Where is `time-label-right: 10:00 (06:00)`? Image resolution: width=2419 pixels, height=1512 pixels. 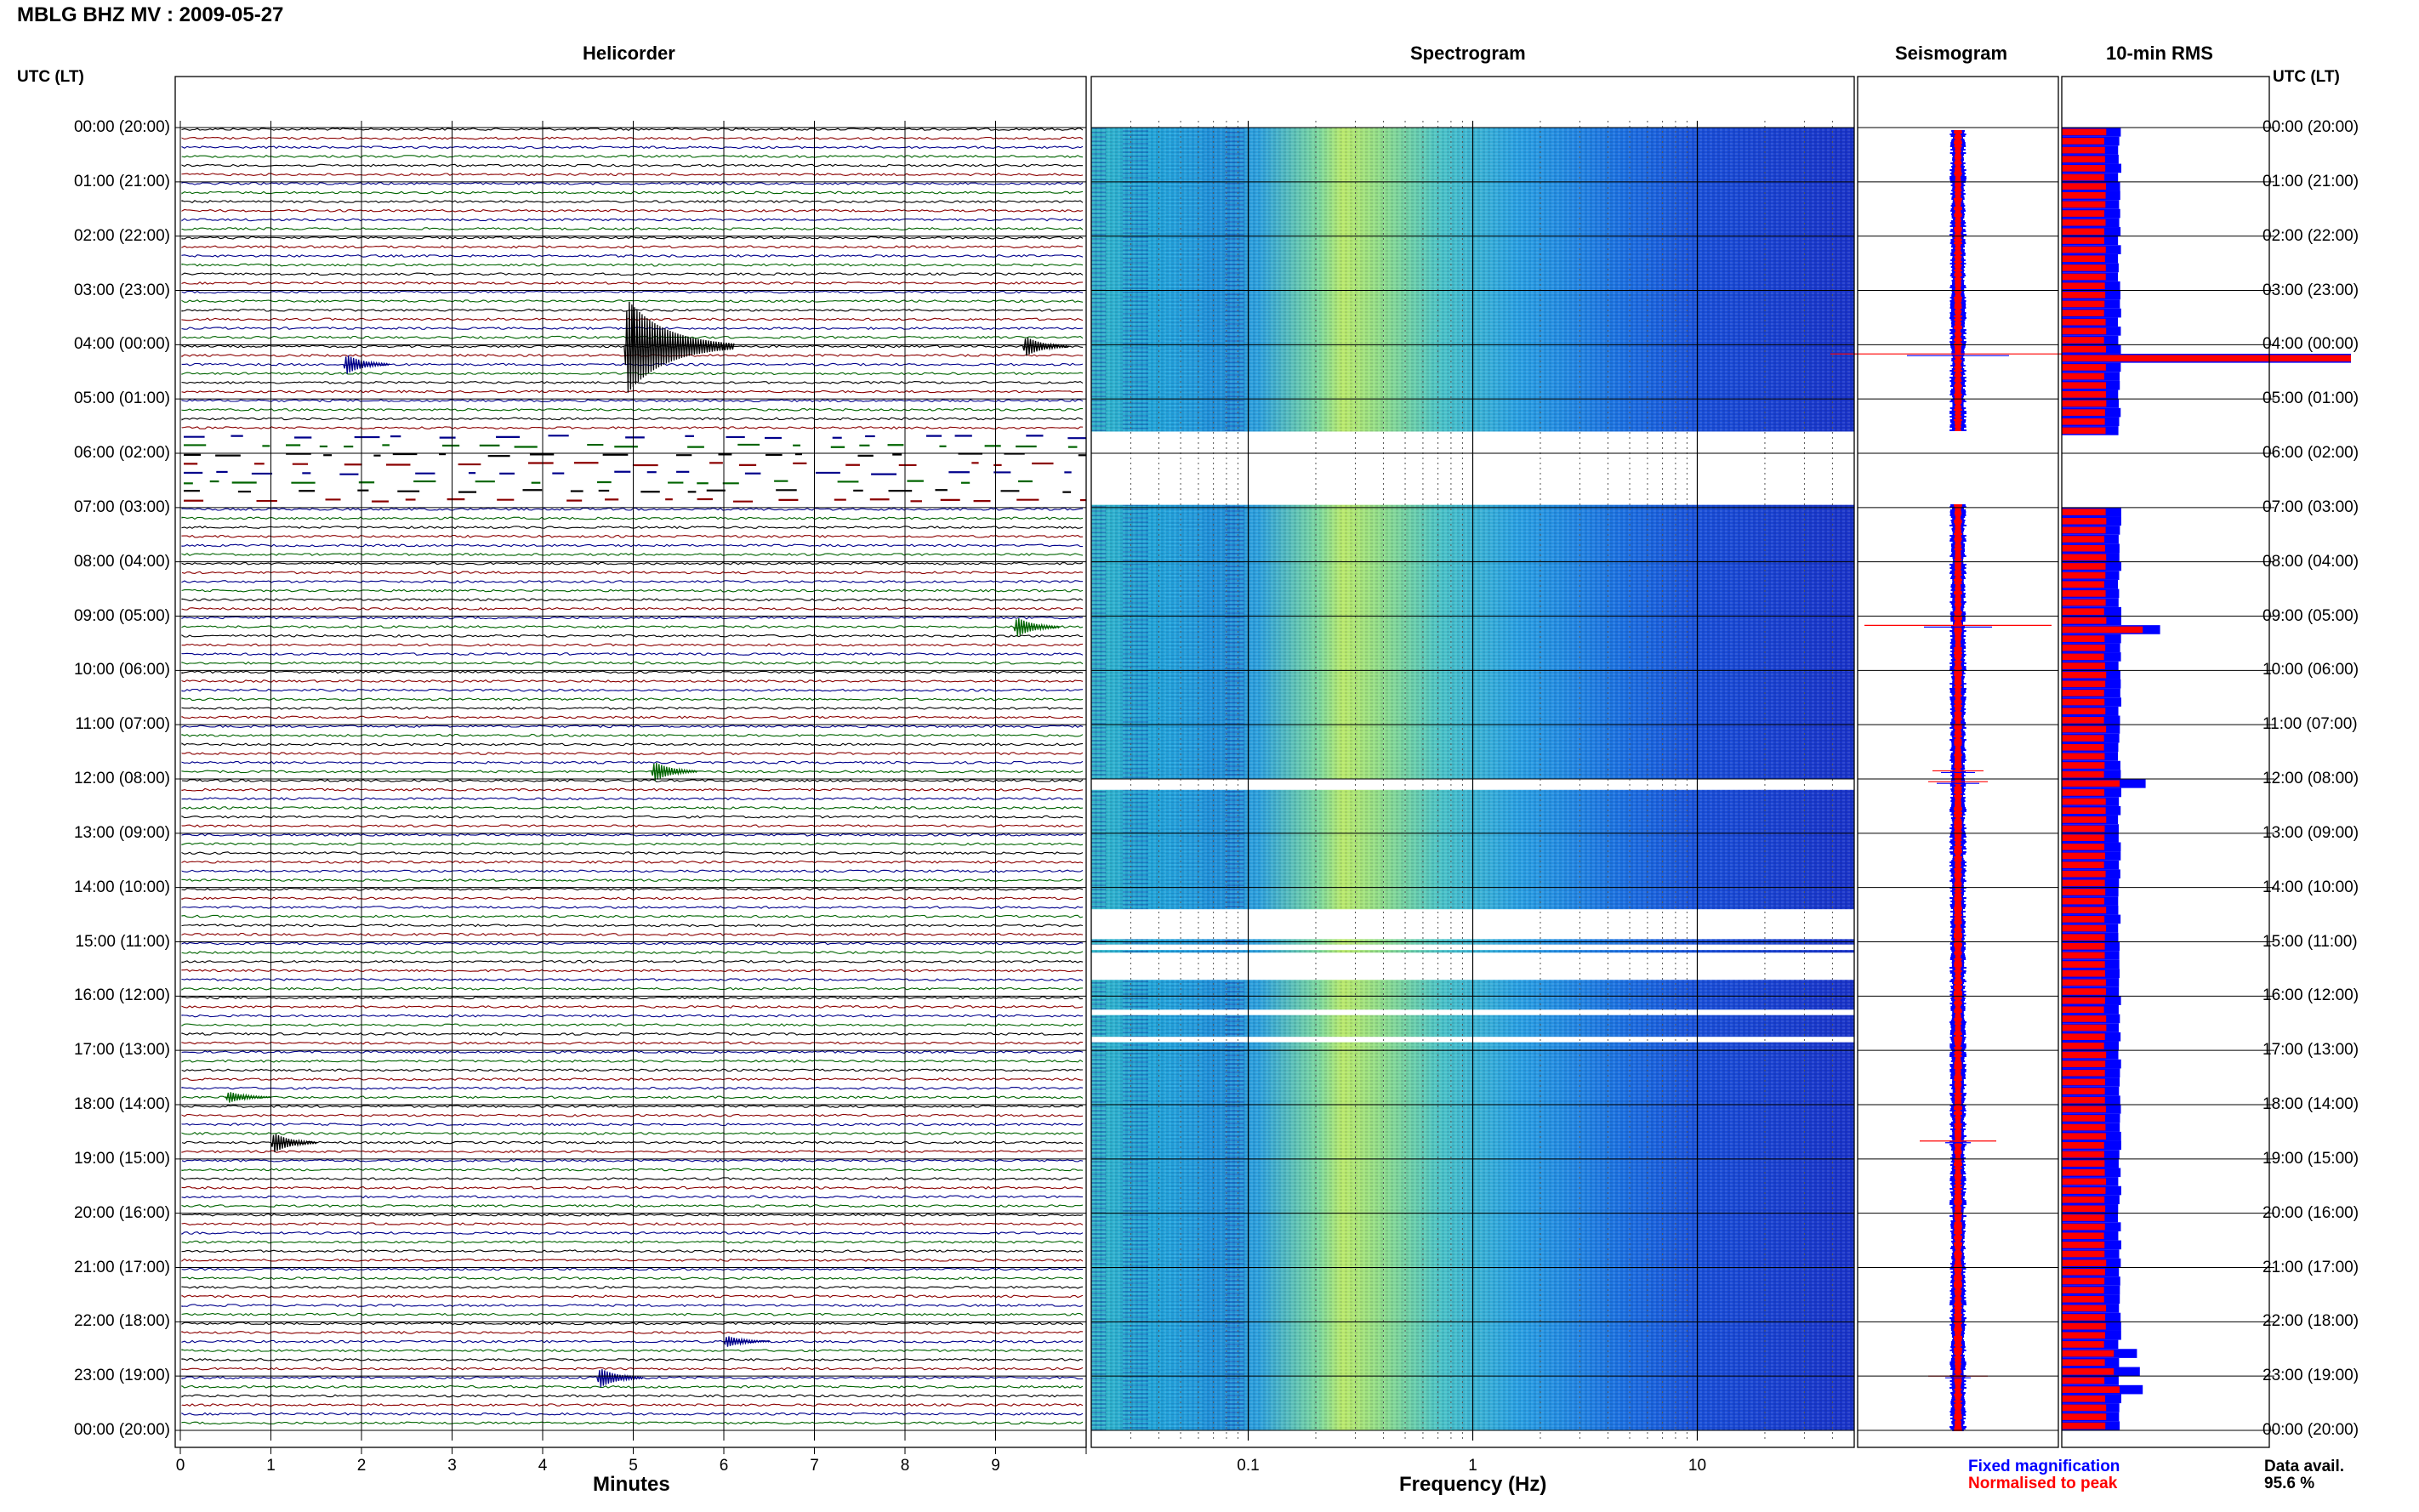 time-label-right: 10:00 (06:00) is located at coordinates (2310, 670).